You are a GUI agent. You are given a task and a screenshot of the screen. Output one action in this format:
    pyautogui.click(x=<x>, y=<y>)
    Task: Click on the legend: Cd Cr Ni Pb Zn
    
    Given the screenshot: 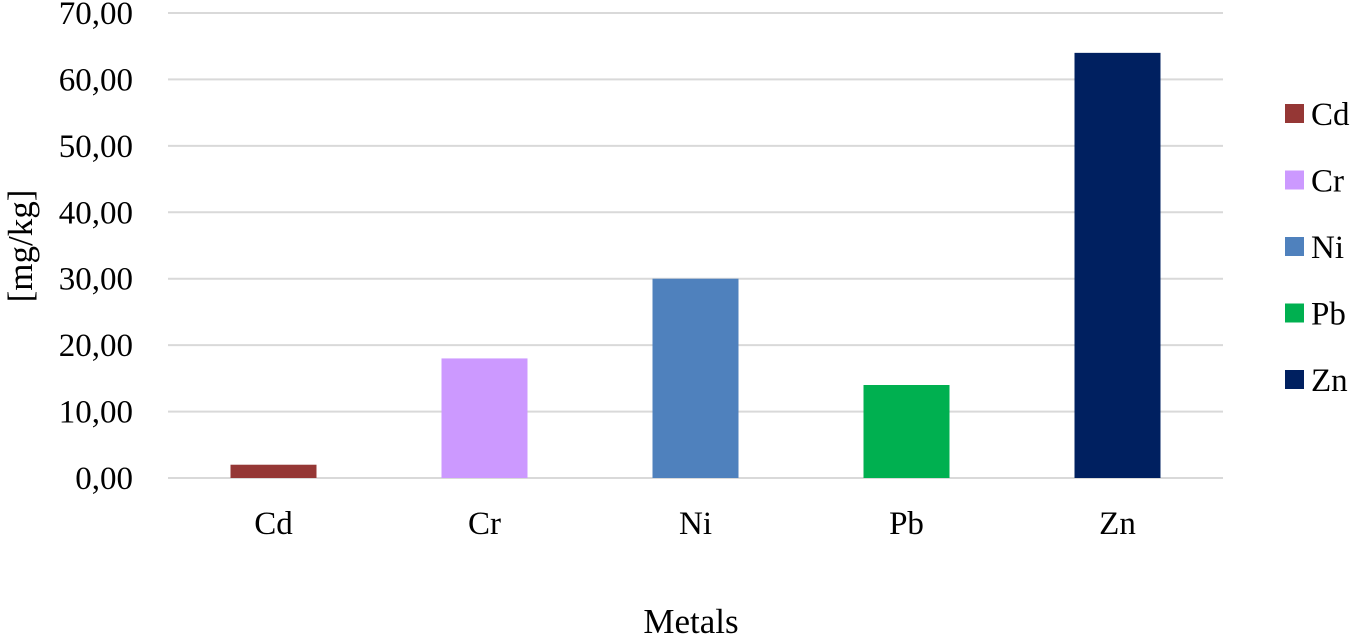 What is the action you would take?
    pyautogui.click(x=1317, y=248)
    